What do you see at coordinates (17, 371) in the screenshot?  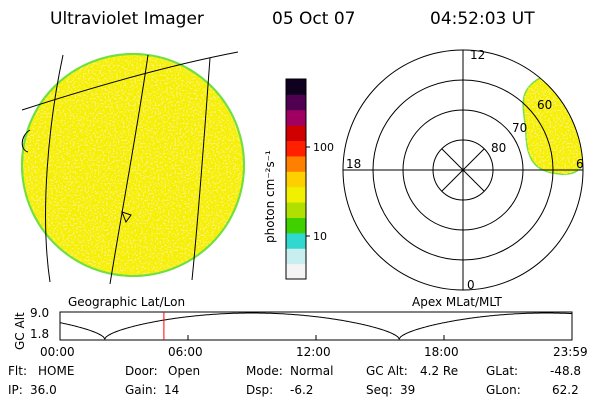 I see `status-flt-key: Flt:` at bounding box center [17, 371].